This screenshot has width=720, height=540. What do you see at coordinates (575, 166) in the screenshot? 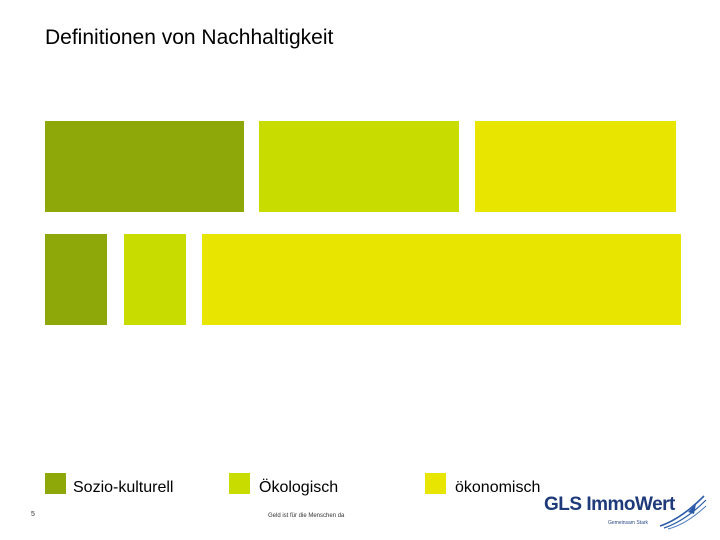
I see `block-top-oekonomisch` at bounding box center [575, 166].